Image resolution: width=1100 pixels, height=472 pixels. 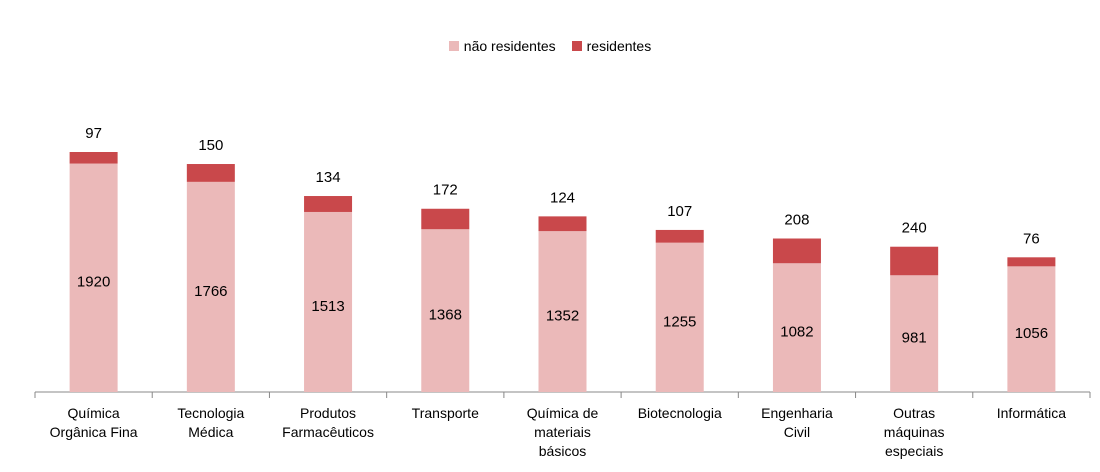 What do you see at coordinates (679, 321) in the screenshot?
I see `value-label: 1255` at bounding box center [679, 321].